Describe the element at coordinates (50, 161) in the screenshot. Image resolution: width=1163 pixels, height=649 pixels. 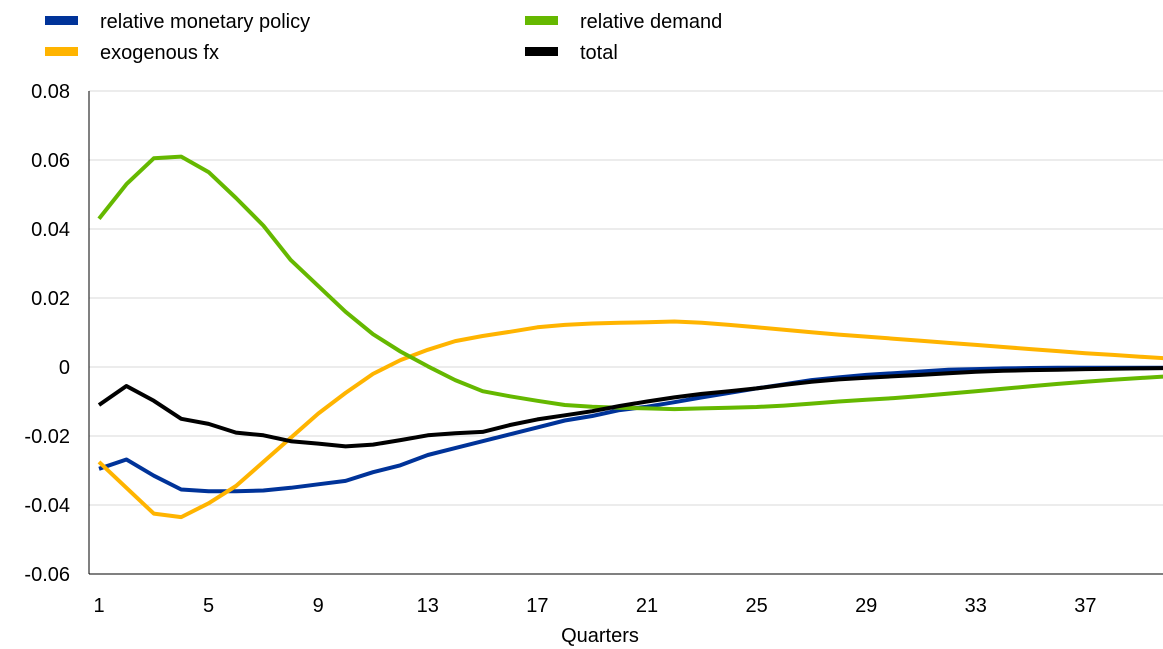
I see `y-tick-label: 0.06` at that location.